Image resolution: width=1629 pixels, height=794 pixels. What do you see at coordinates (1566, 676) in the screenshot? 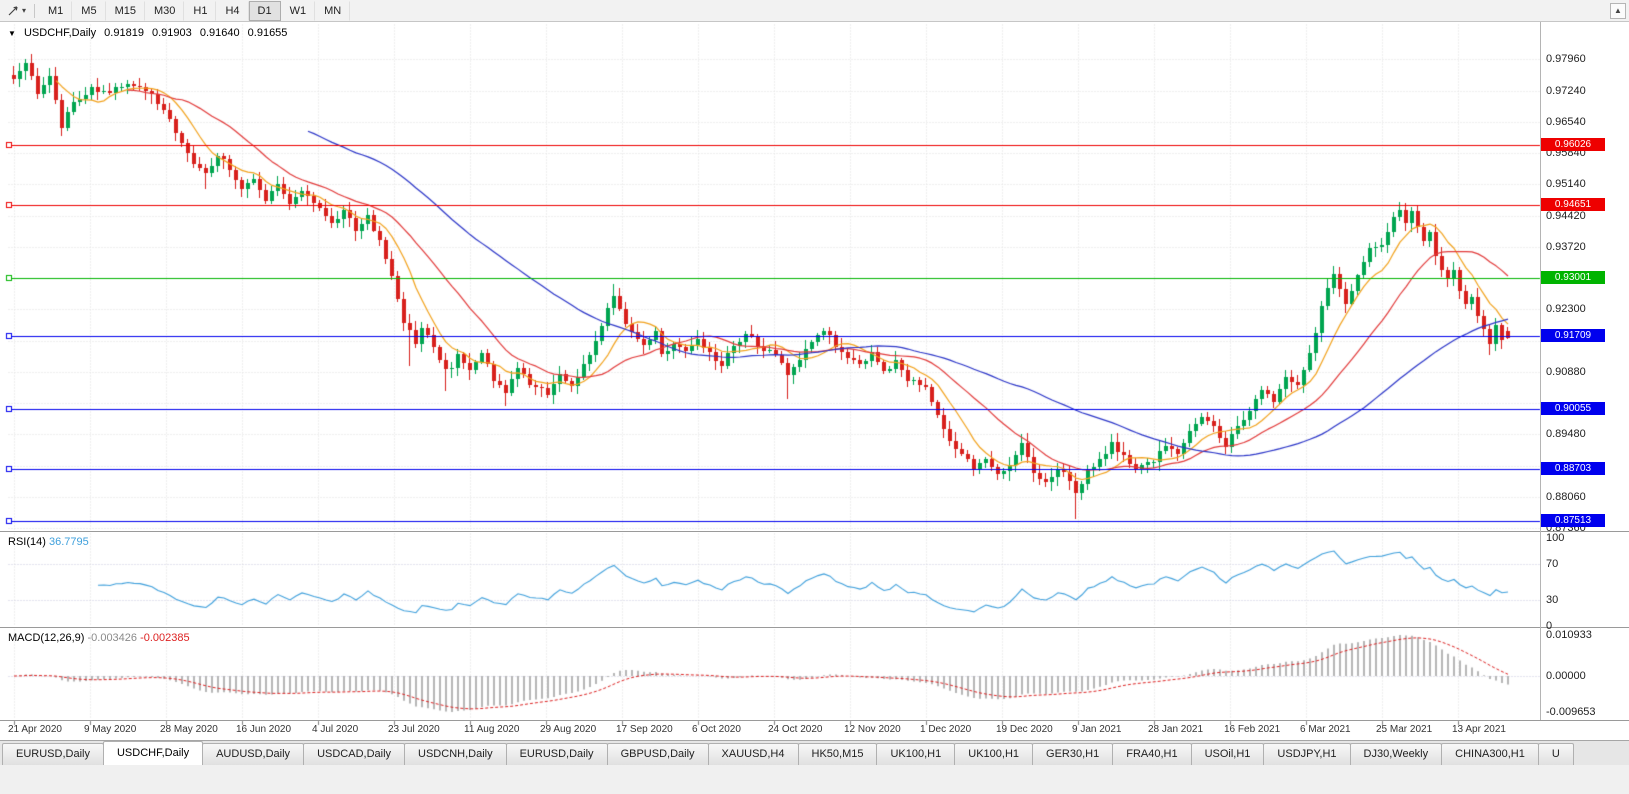
I see `macd-axis-label: 0.00000` at bounding box center [1566, 676].